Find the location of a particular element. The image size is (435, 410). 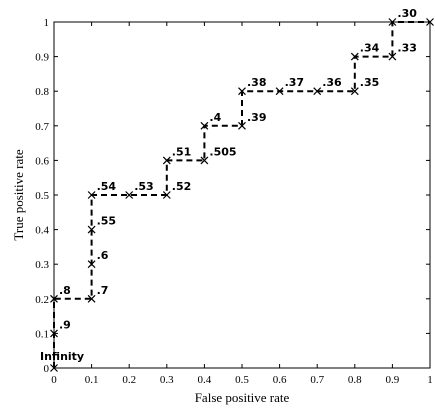

y-tick-label: 0 is located at coordinates (47, 369).